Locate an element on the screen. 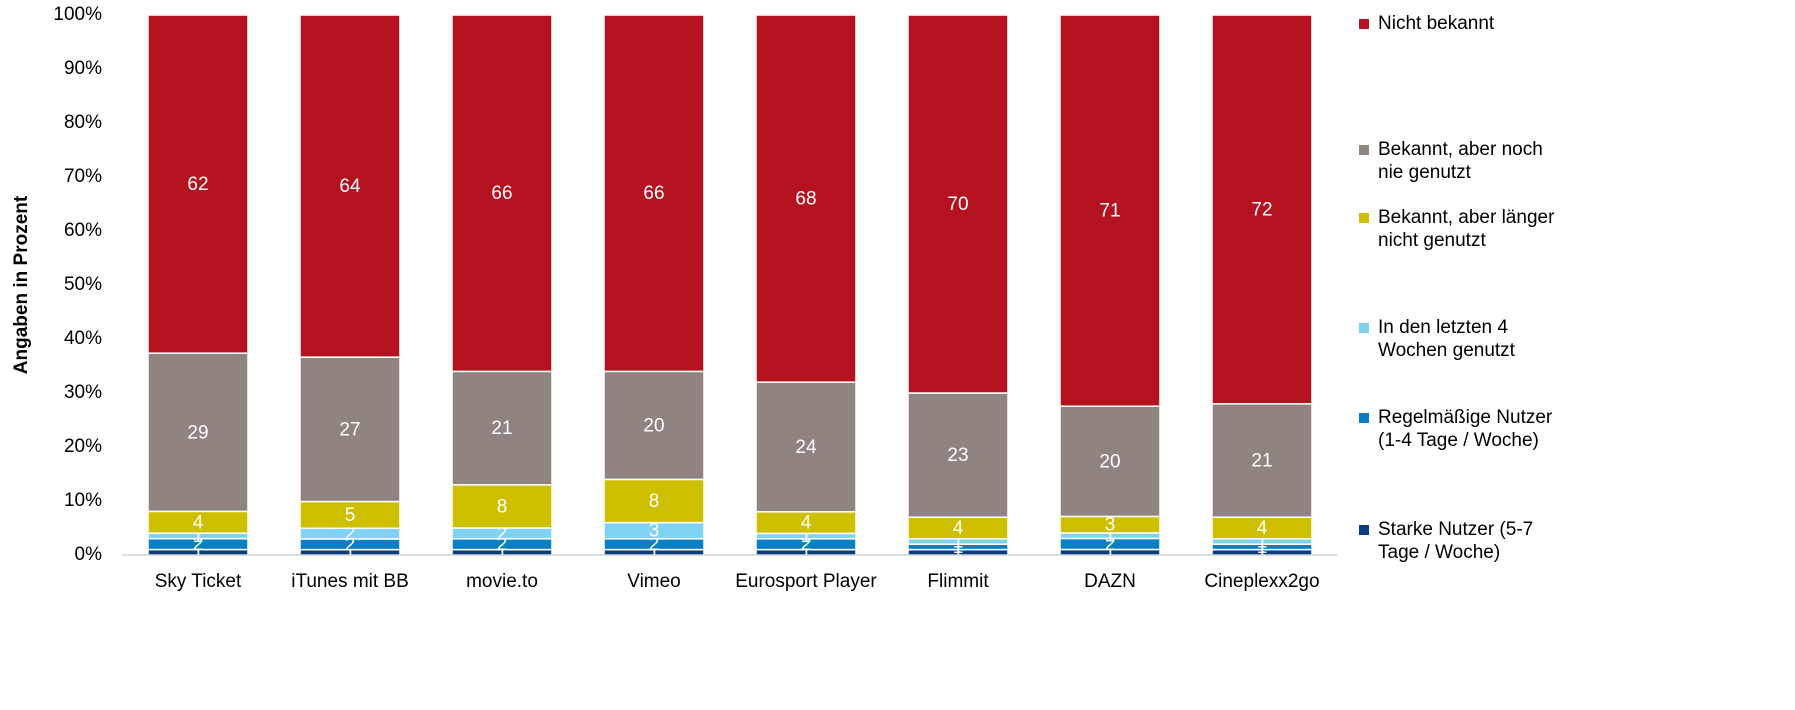 The image size is (1795, 710). x-tick-label: iTunes mit BB is located at coordinates (350, 581).